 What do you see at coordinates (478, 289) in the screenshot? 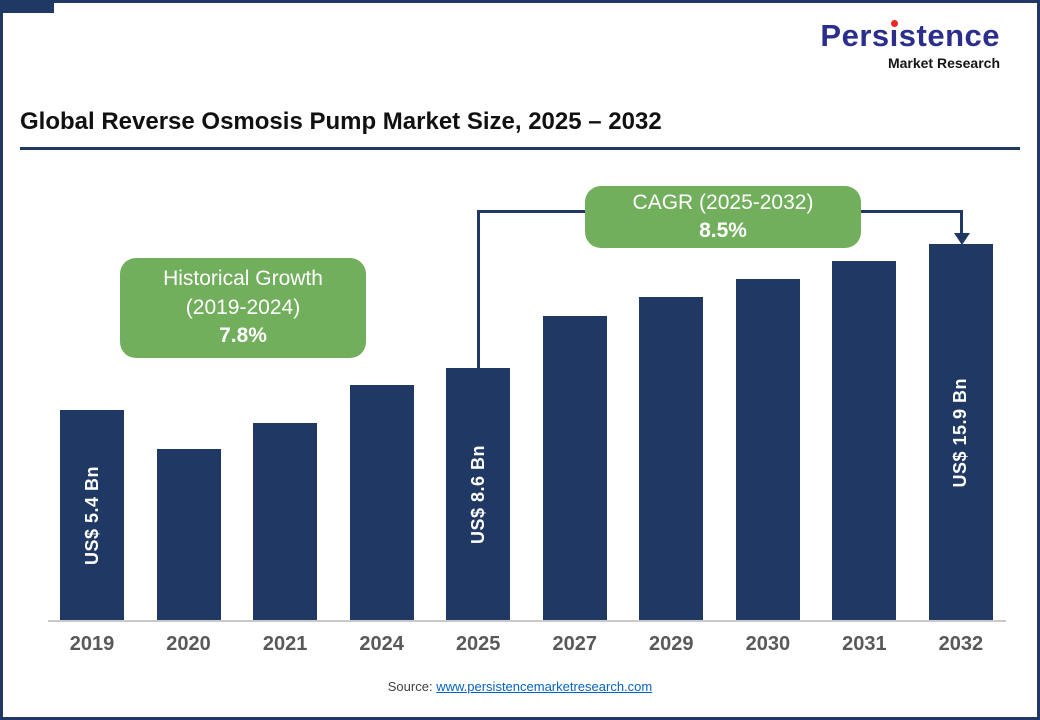
I see `cagr-connector-left-vertical` at bounding box center [478, 289].